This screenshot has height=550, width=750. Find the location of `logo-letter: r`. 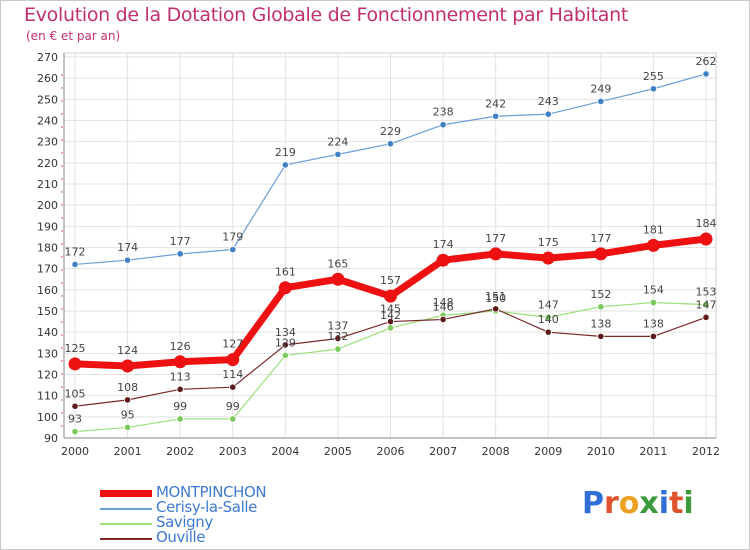

logo-letter: r is located at coordinates (611, 503).